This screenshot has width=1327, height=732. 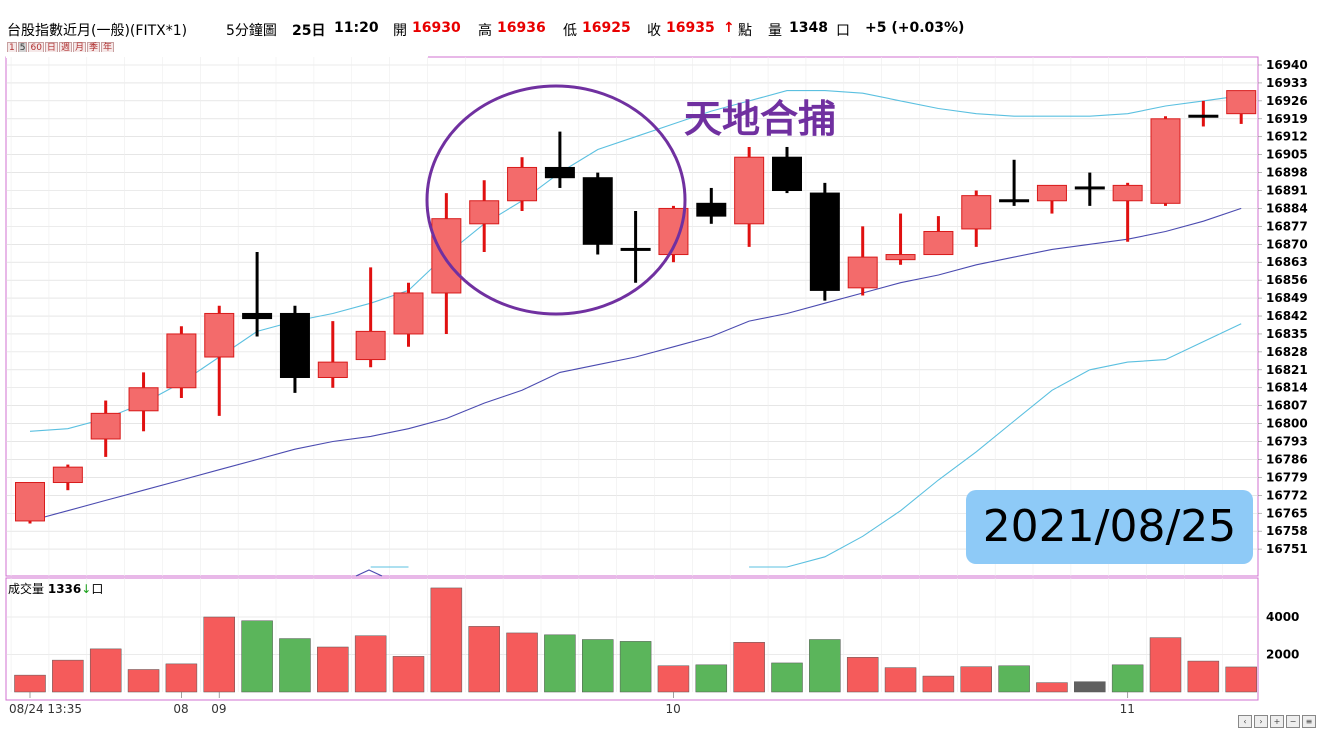 What do you see at coordinates (86, 589) in the screenshot?
I see `volume-down-arrow-icon: ↓` at bounding box center [86, 589].